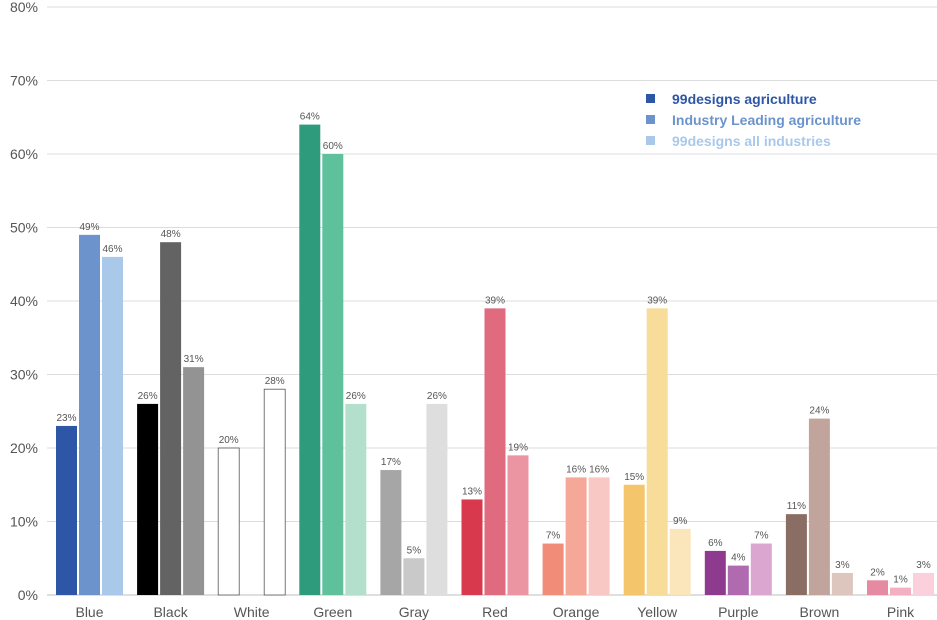  Describe the element at coordinates (24, 7) in the screenshot. I see `y-tick-label: 80%` at that location.